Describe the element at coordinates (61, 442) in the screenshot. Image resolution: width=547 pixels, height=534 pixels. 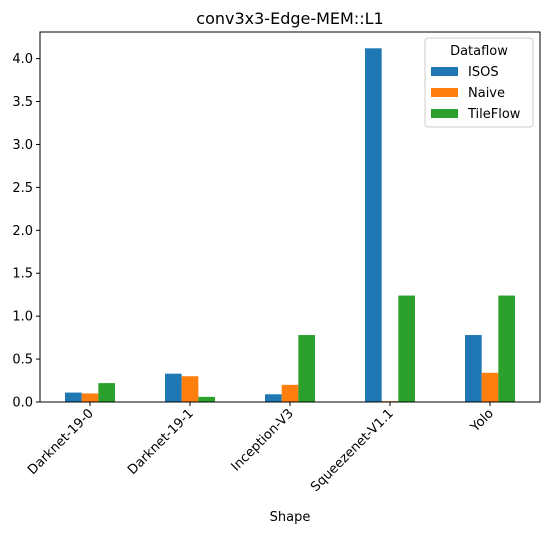
I see `x-tick-label: Darknet-19-0` at that location.